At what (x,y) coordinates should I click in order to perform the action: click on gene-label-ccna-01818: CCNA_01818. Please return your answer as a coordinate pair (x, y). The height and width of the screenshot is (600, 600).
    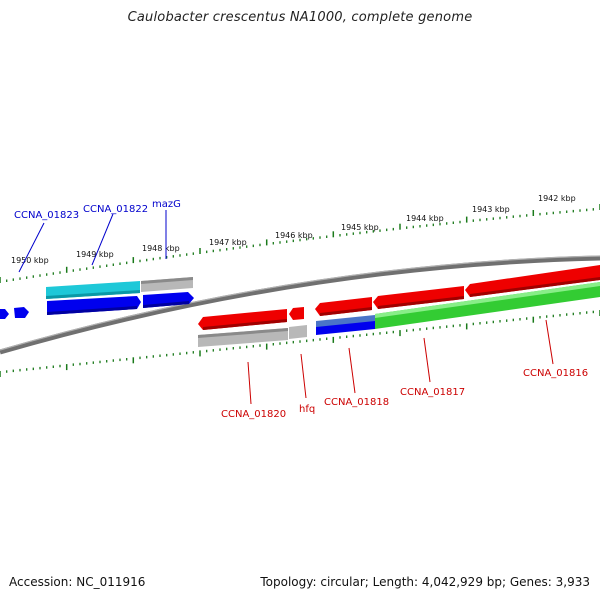
    Looking at the image, I should click on (356, 402).